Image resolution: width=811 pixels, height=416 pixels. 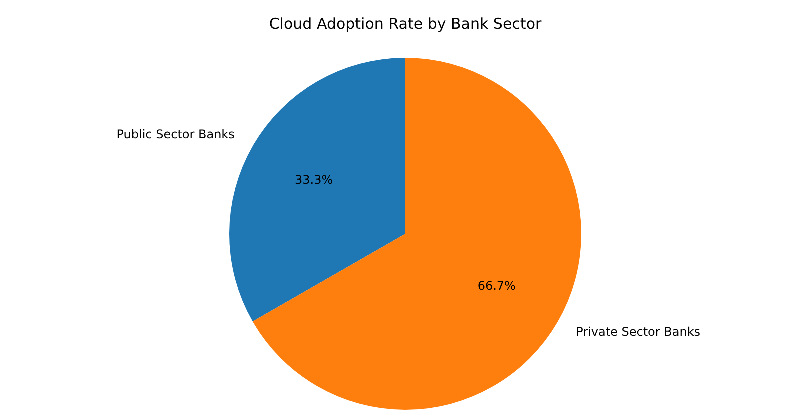 What do you see at coordinates (497, 286) in the screenshot?
I see `data-label: 66.7%` at bounding box center [497, 286].